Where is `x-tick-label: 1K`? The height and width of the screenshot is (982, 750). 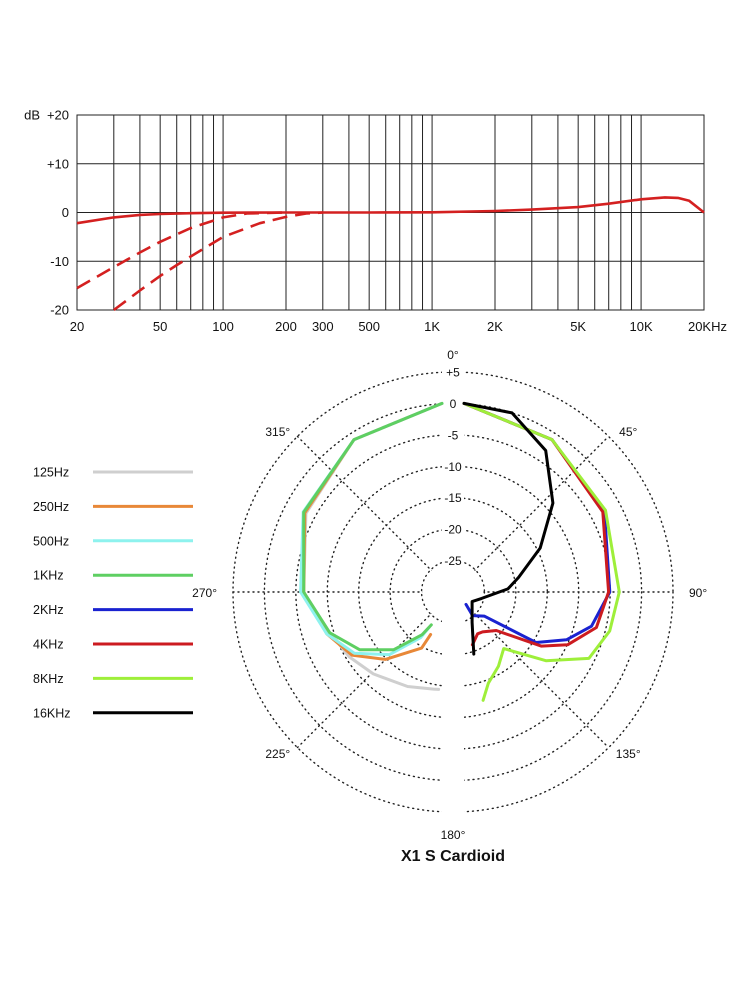
x-tick-label: 1K is located at coordinates (432, 326).